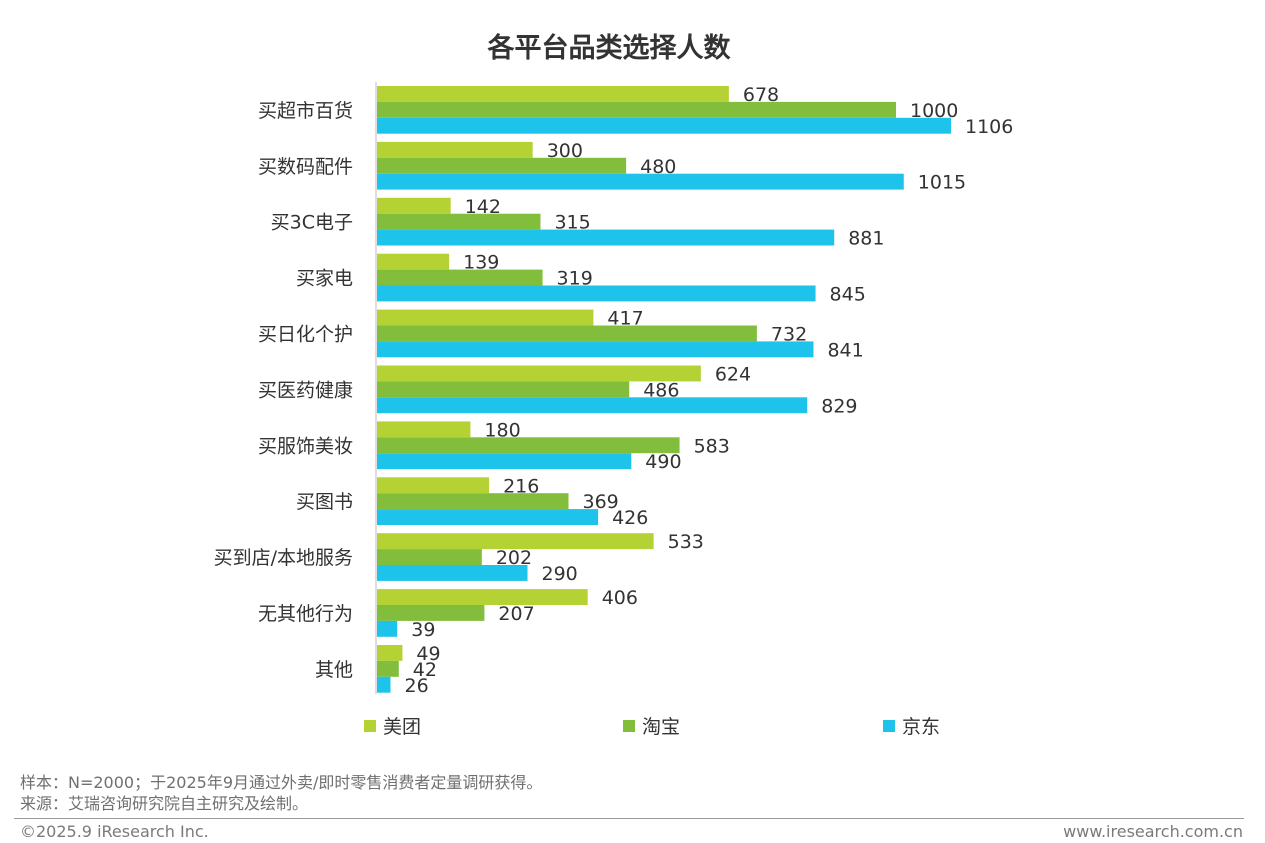 This screenshot has height=843, width=1265. Describe the element at coordinates (483, 207) in the screenshot. I see `data-label: 142` at that location.